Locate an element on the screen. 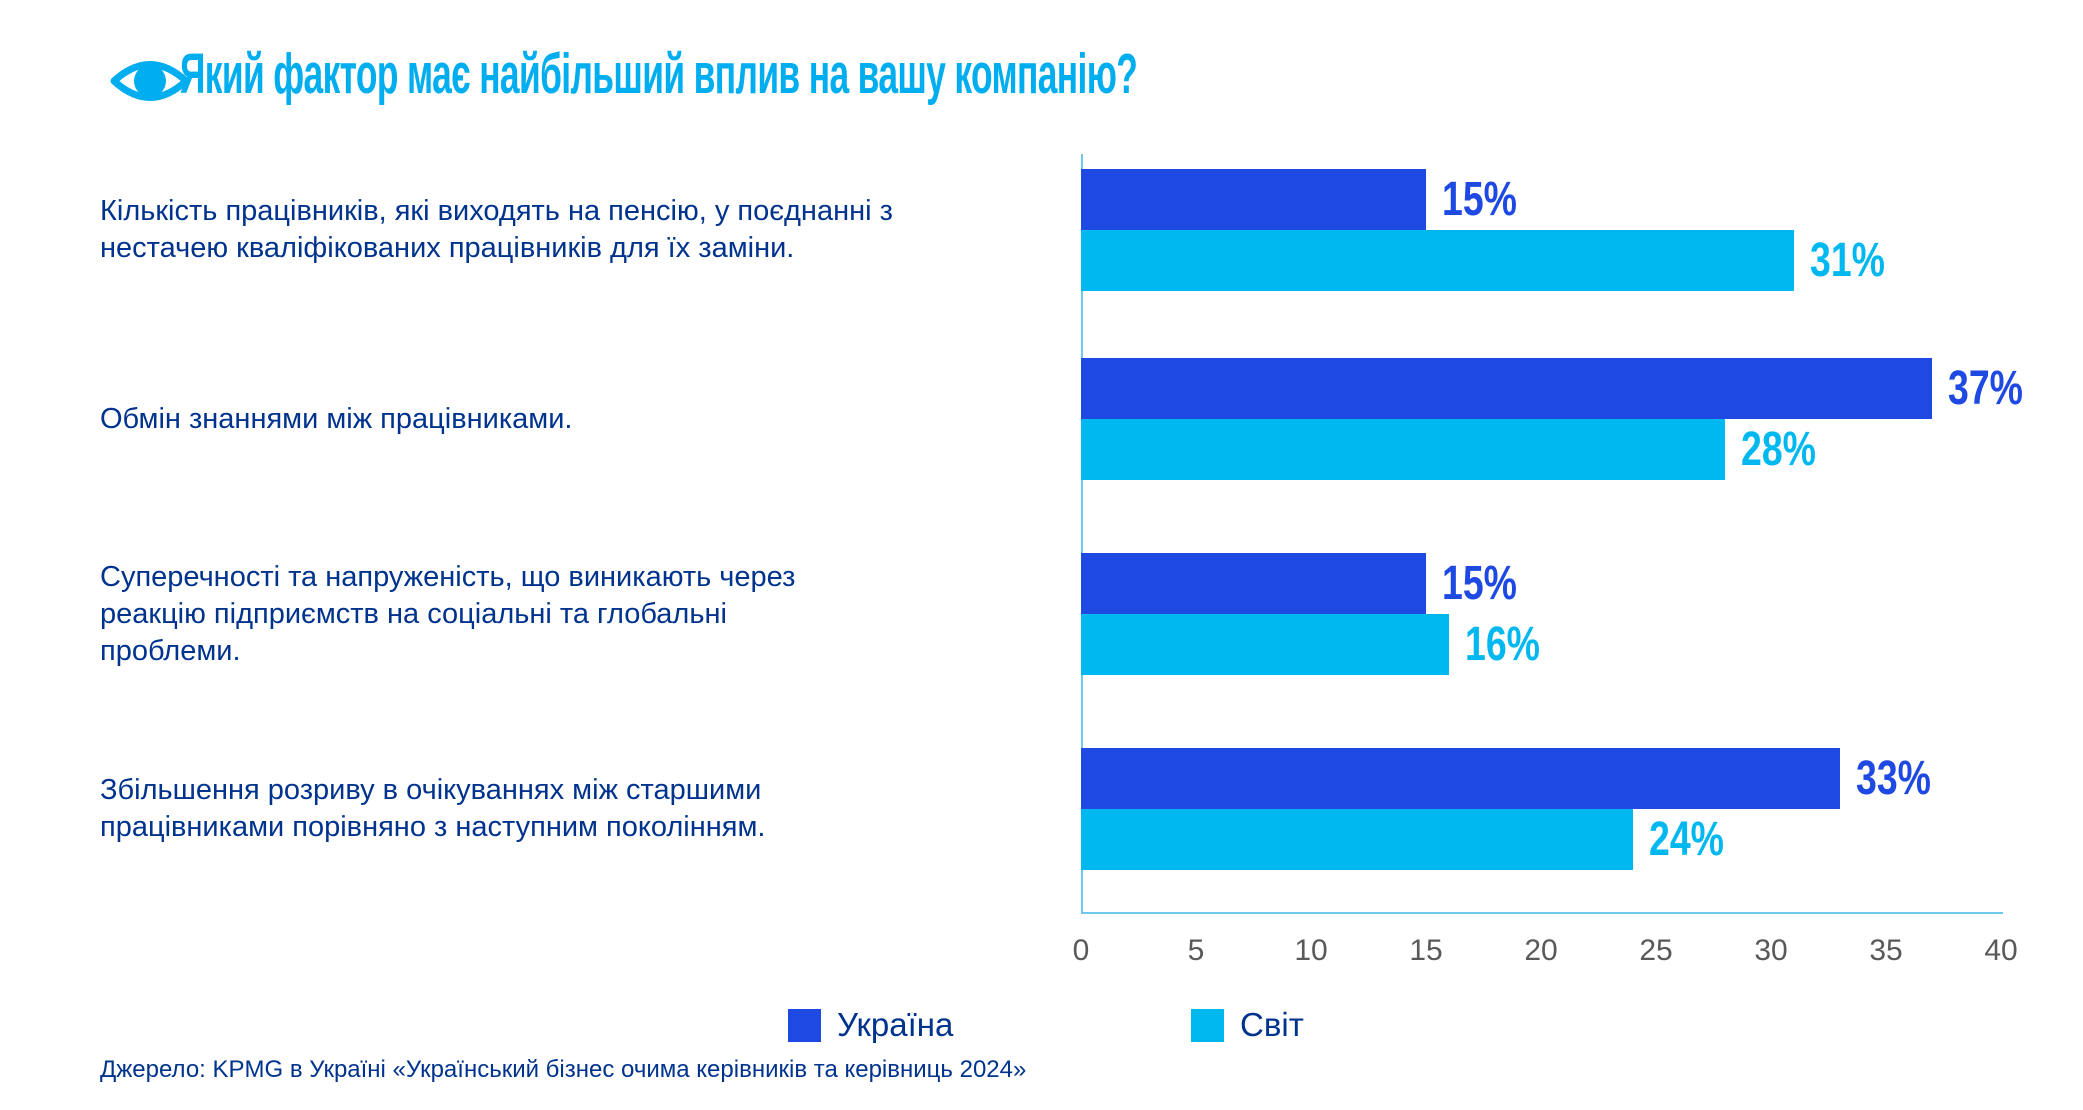 The image size is (2083, 1110). legend-swatch-ukraine is located at coordinates (804, 1025).